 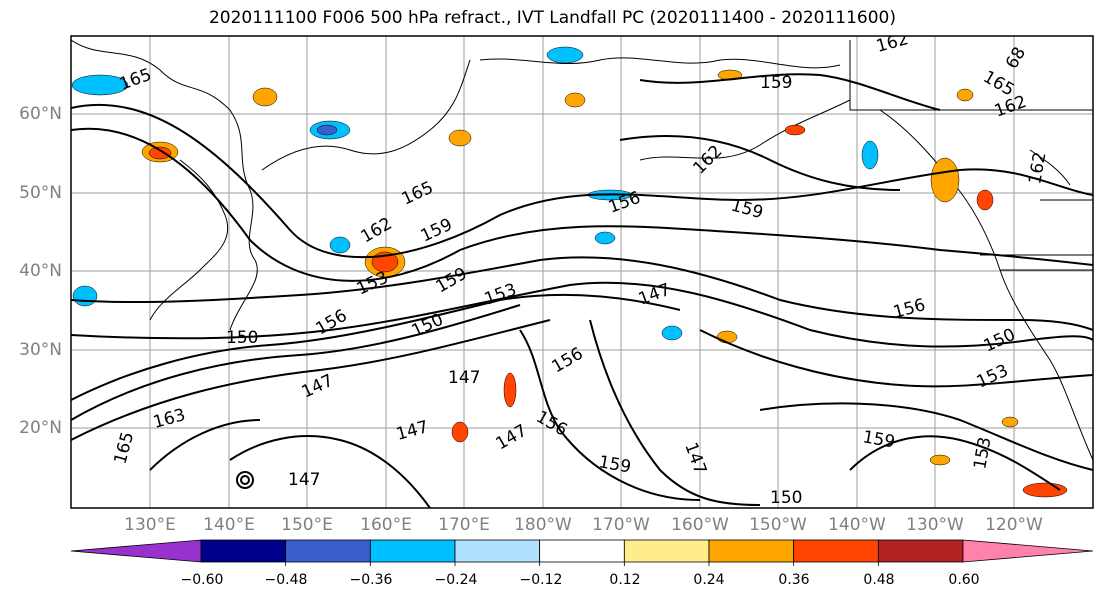 I want to click on lon-label: 160°W, so click(x=700, y=525).